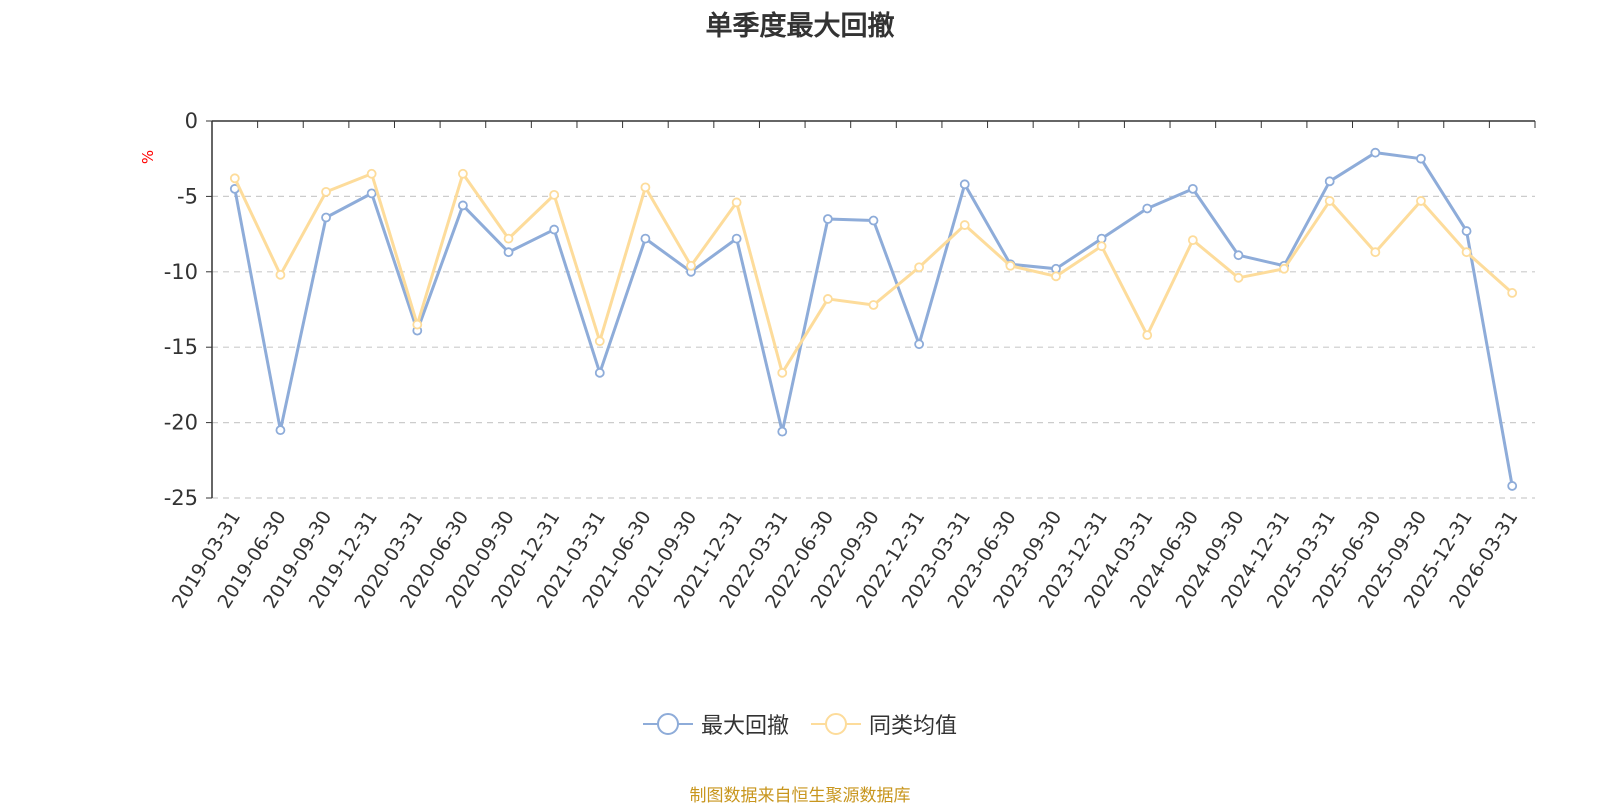  Describe the element at coordinates (744, 726) in the screenshot. I see `legend-label-series-0: 最大回撤` at that location.